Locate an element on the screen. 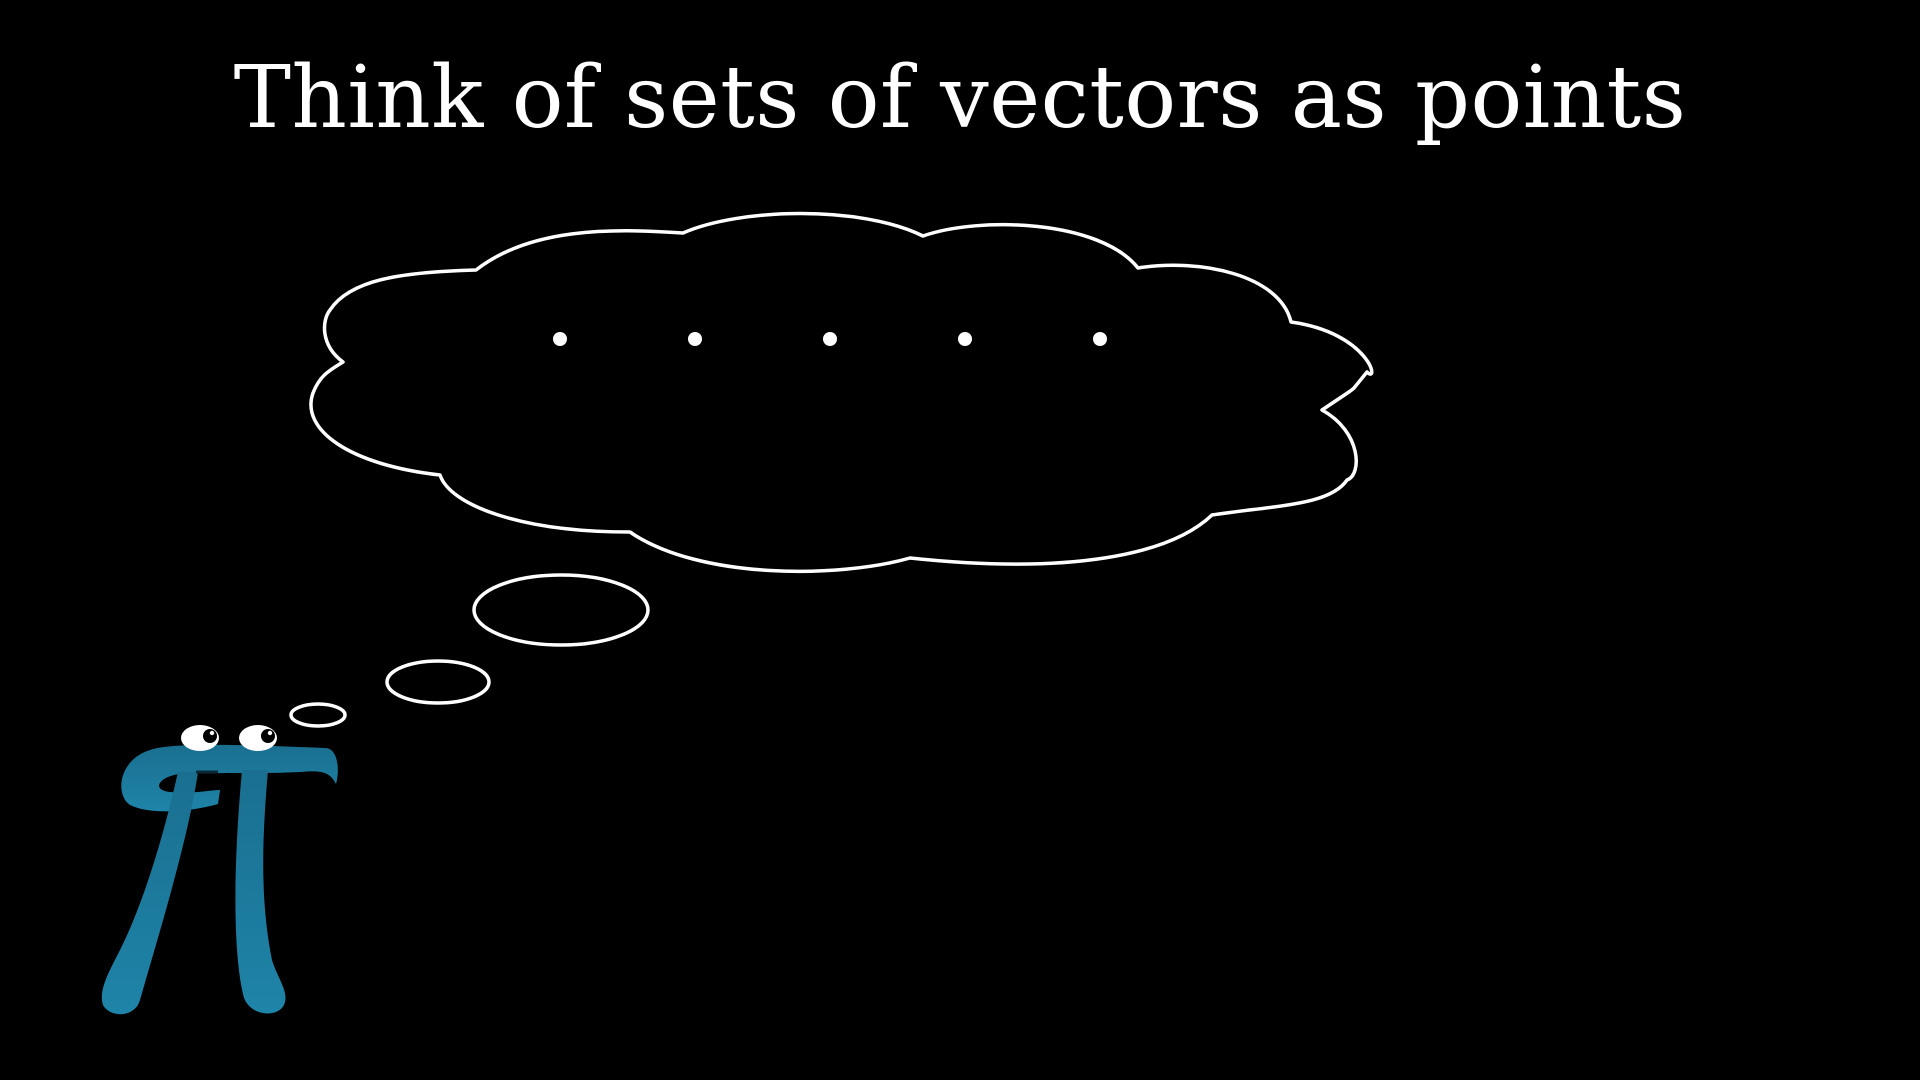 The width and height of the screenshot is (1920, 1080). pi-right-leg is located at coordinates (260, 892).